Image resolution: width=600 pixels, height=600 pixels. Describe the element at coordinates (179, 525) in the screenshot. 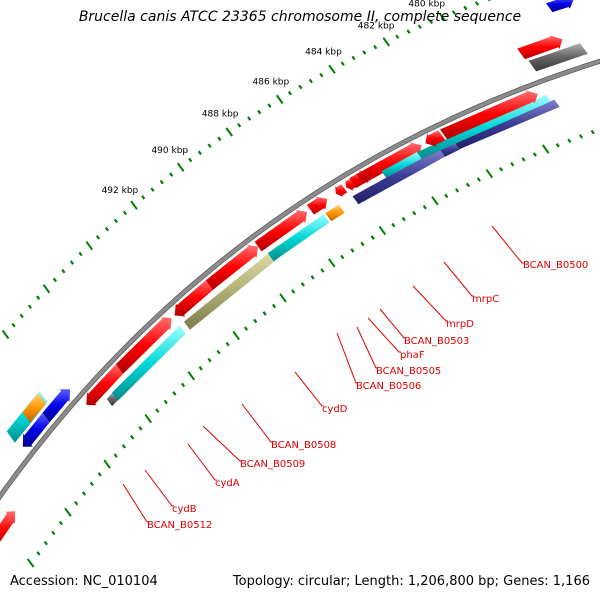

I see `gene-label: BCAN_B0512` at that location.